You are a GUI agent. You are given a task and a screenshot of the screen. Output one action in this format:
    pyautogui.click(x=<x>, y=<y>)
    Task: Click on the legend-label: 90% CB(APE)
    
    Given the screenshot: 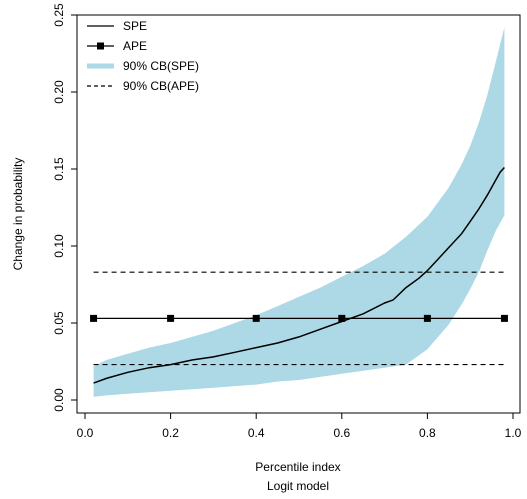 What is the action you would take?
    pyautogui.click(x=161, y=86)
    